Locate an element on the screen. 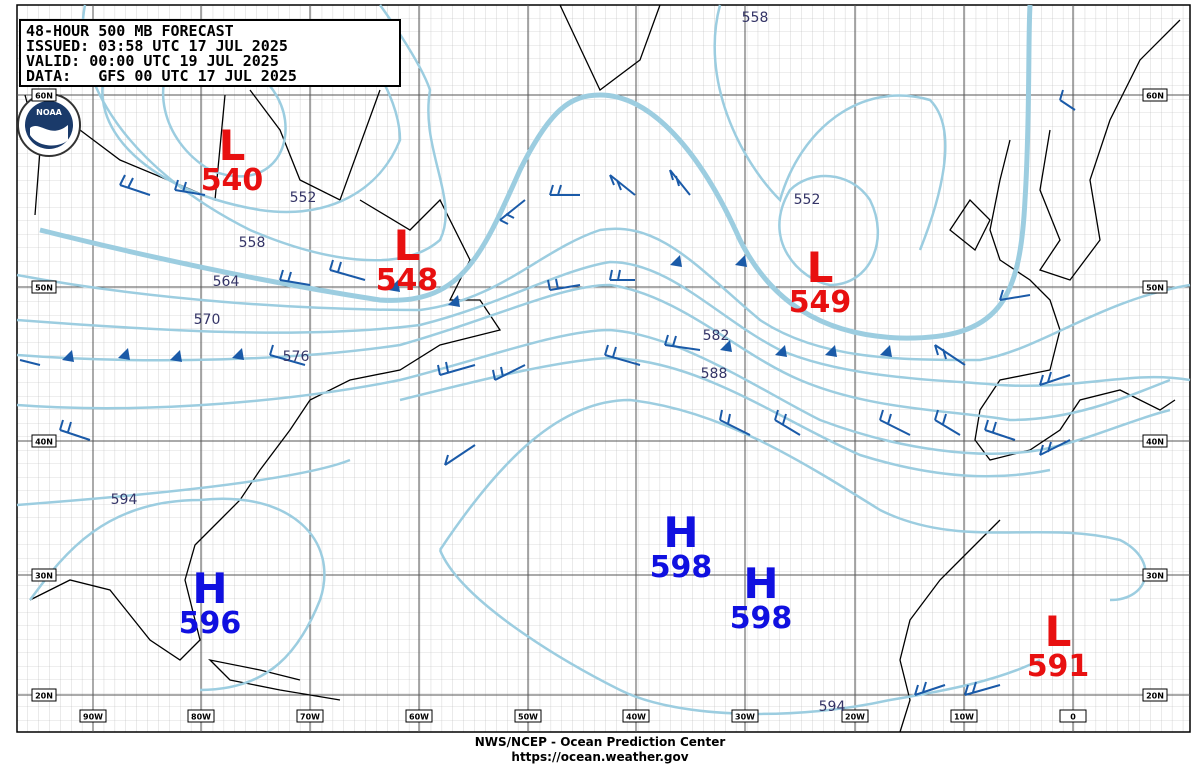 This screenshot has width=1200, height=764. longitude-label: 50W is located at coordinates (528, 717).